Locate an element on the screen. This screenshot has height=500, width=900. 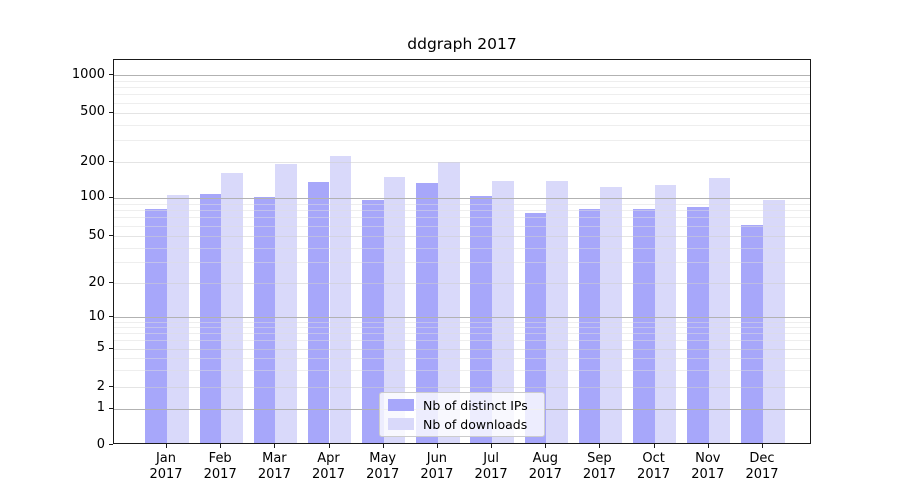
x-tick-mark-aug is located at coordinates (546, 446).